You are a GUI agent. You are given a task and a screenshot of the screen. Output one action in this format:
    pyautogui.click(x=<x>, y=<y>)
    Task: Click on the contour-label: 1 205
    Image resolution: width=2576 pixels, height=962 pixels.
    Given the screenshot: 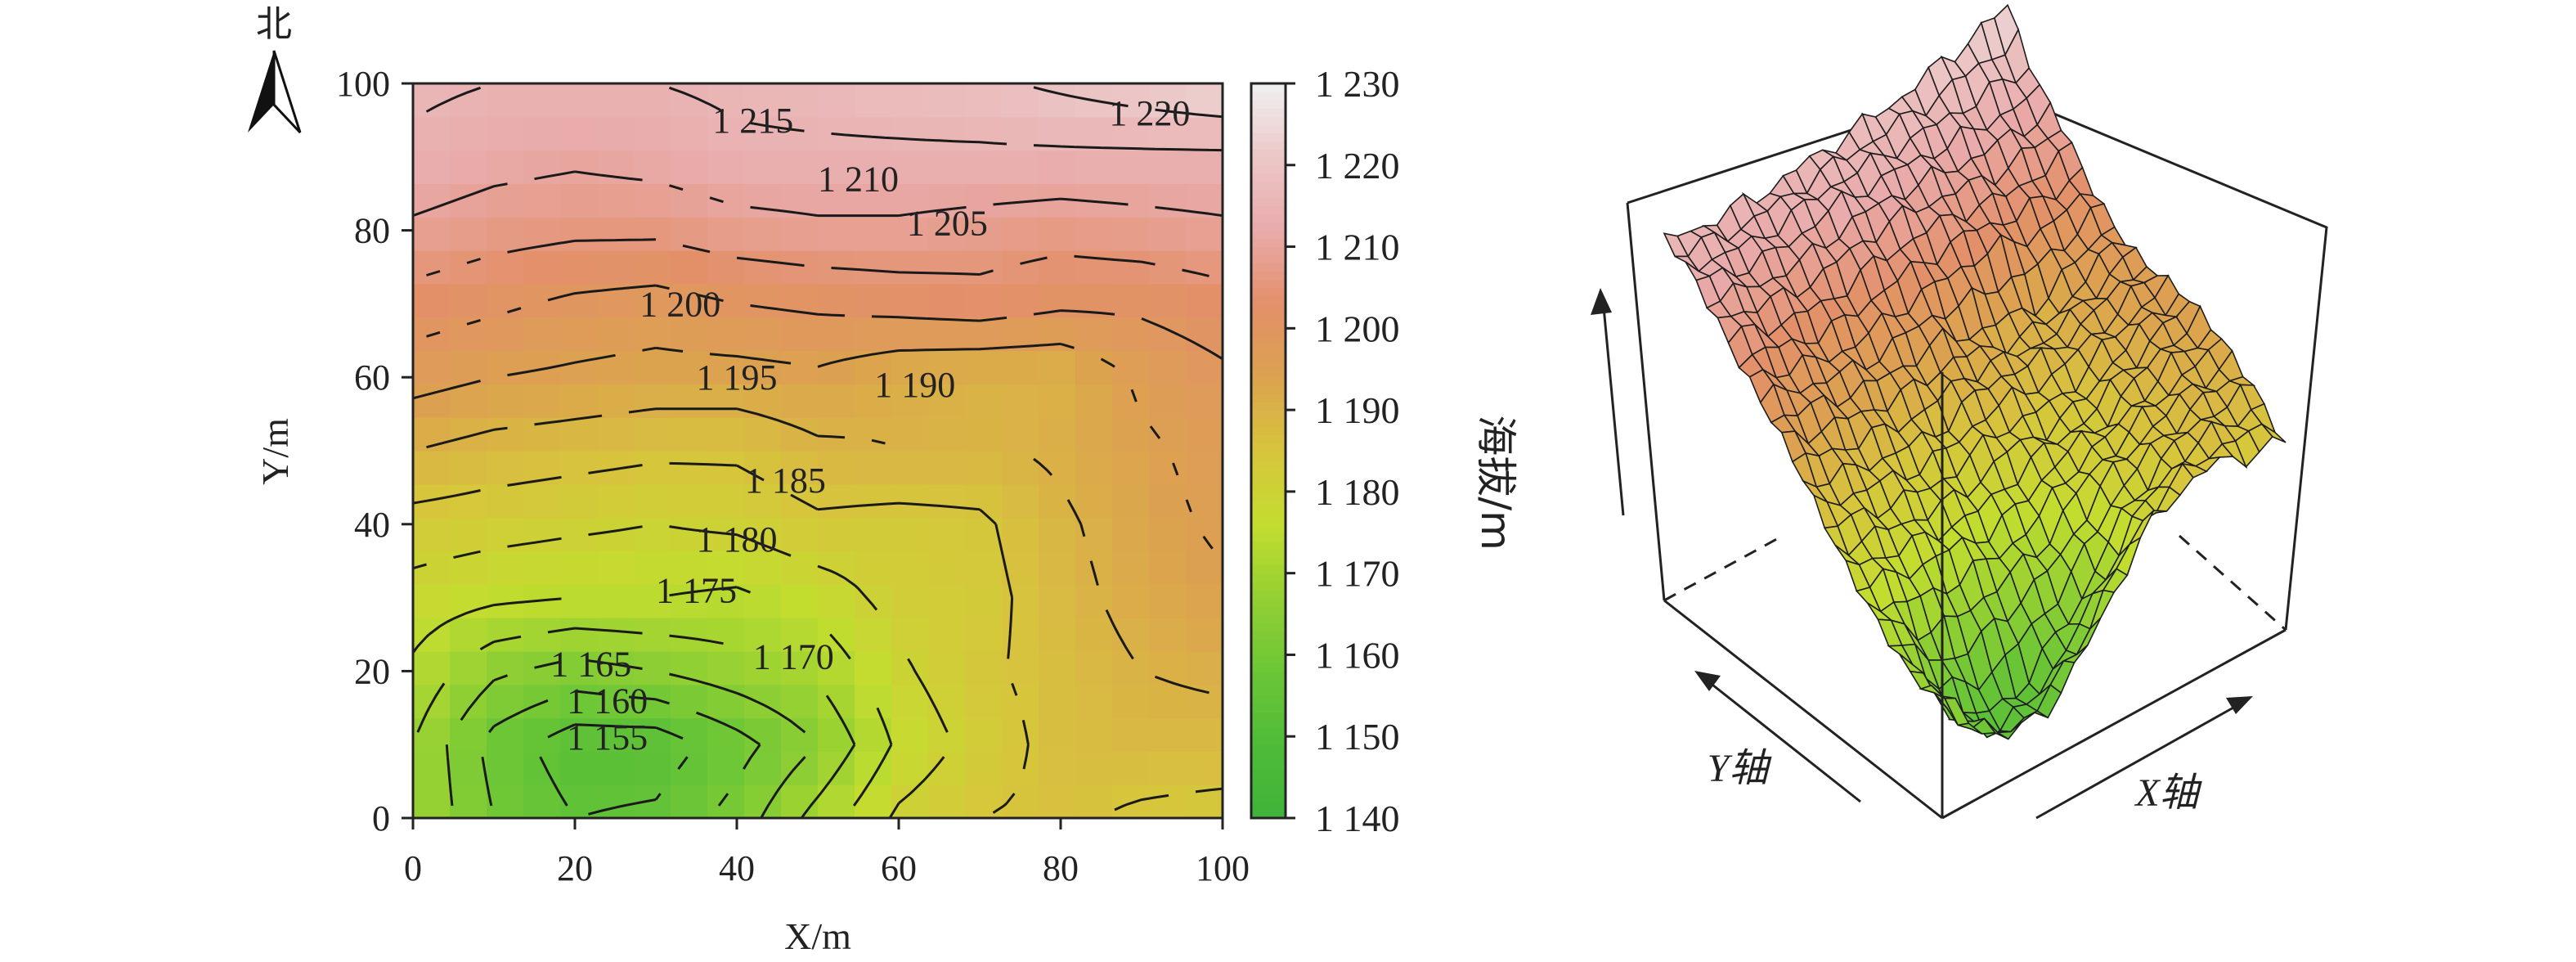 What is the action you would take?
    pyautogui.click(x=947, y=224)
    